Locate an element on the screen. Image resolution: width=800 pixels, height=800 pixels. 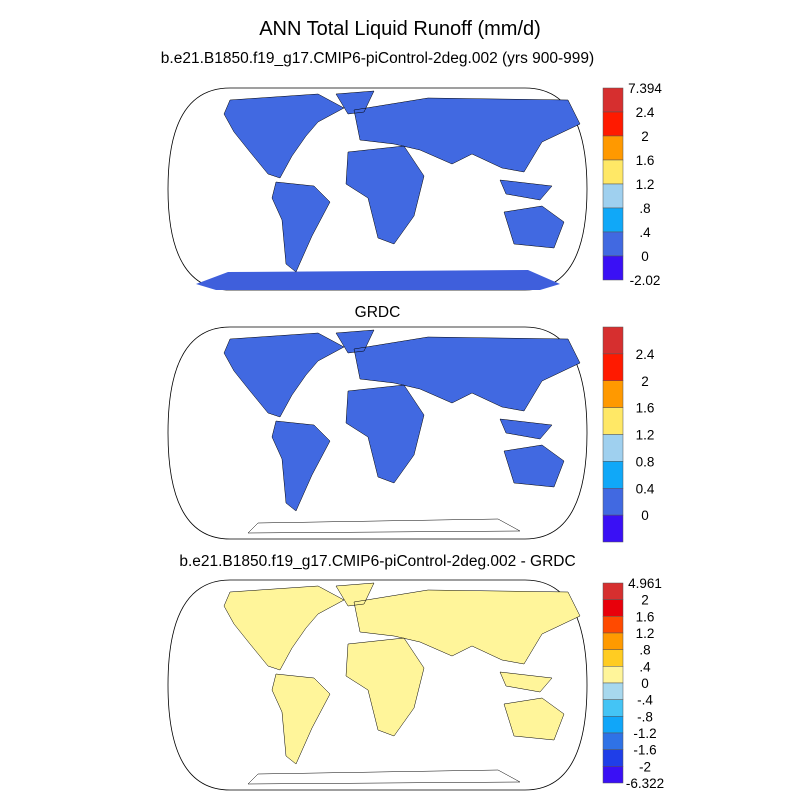
colorbar-label: 4.961 is located at coordinates (645, 583).